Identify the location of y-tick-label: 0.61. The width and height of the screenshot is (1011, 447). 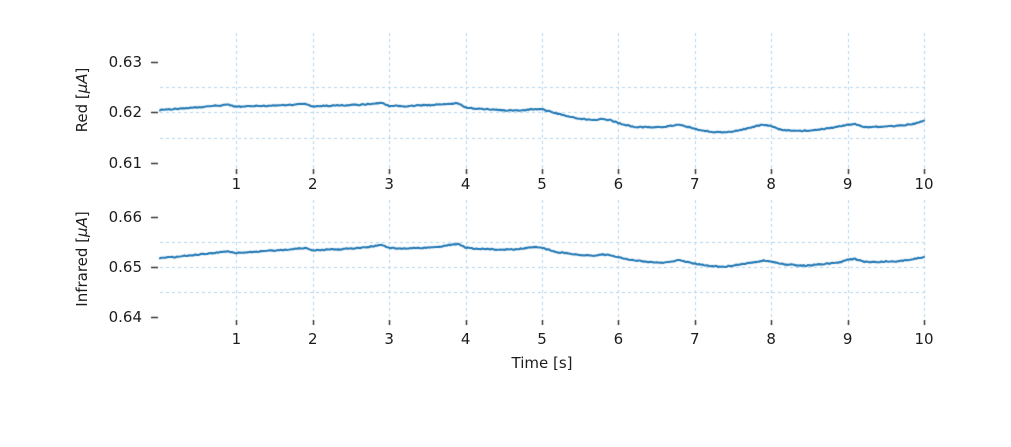
(125, 163).